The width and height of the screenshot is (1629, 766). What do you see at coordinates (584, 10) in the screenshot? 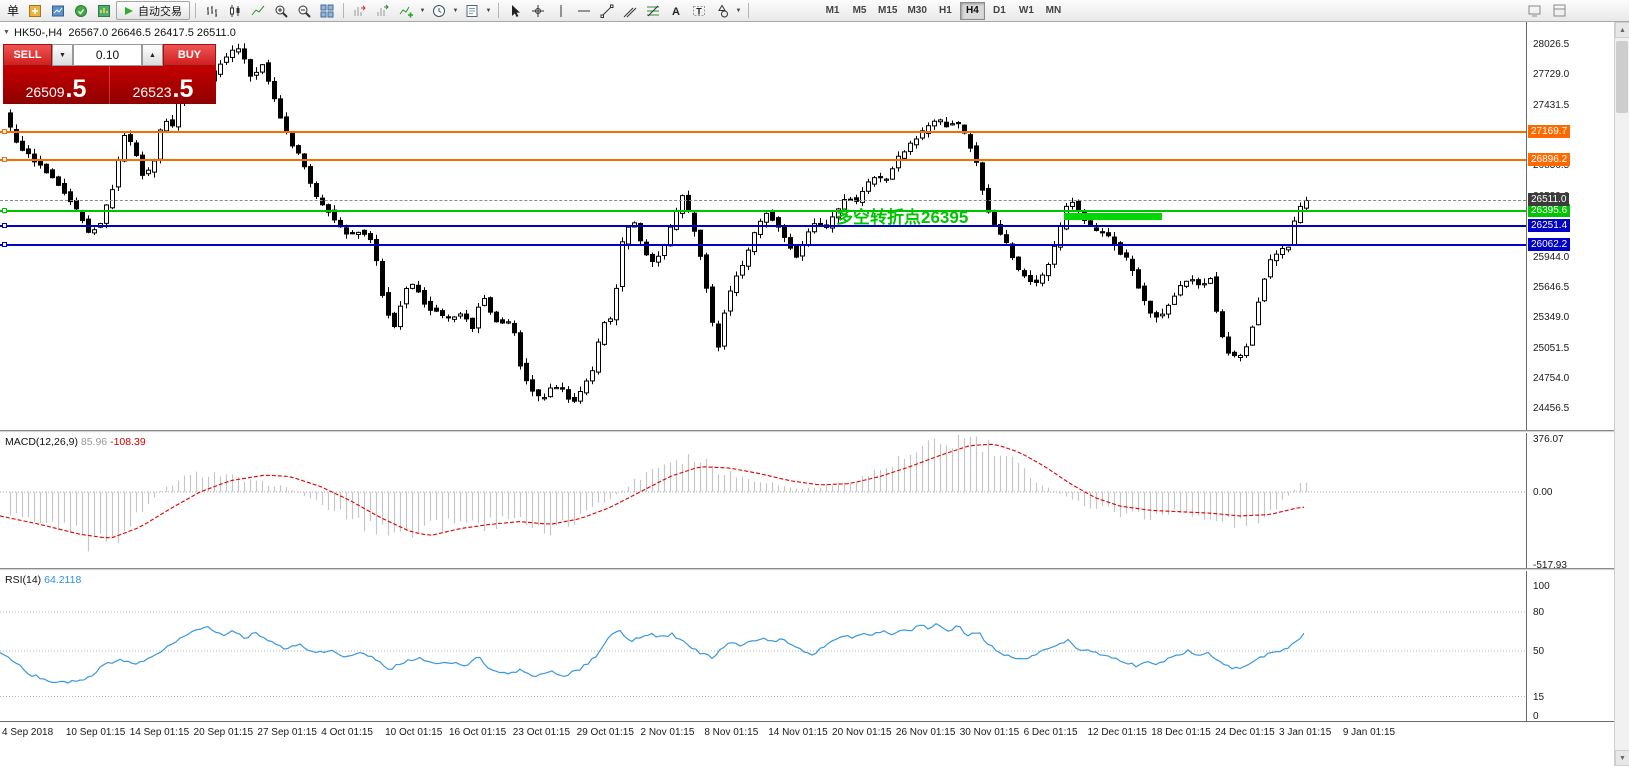
I see `horizontal-line-icon` at bounding box center [584, 10].